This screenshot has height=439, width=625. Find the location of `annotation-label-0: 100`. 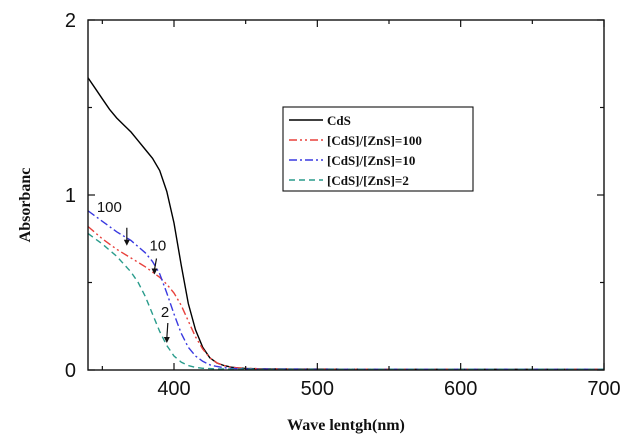

annotation-label-0: 100 is located at coordinates (109, 207).